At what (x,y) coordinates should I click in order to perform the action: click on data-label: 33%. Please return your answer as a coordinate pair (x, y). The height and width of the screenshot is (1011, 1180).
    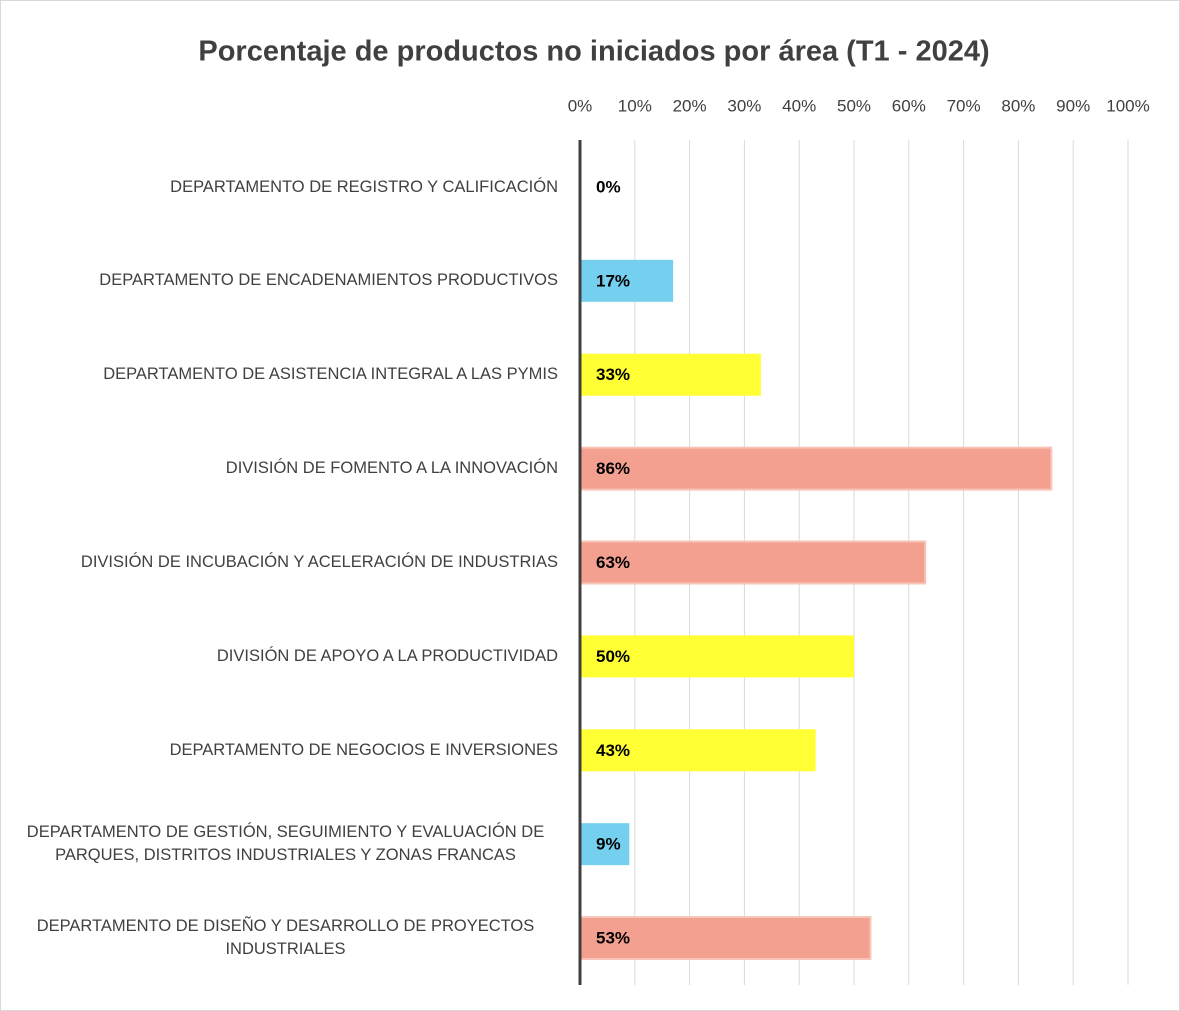
    Looking at the image, I should click on (613, 374).